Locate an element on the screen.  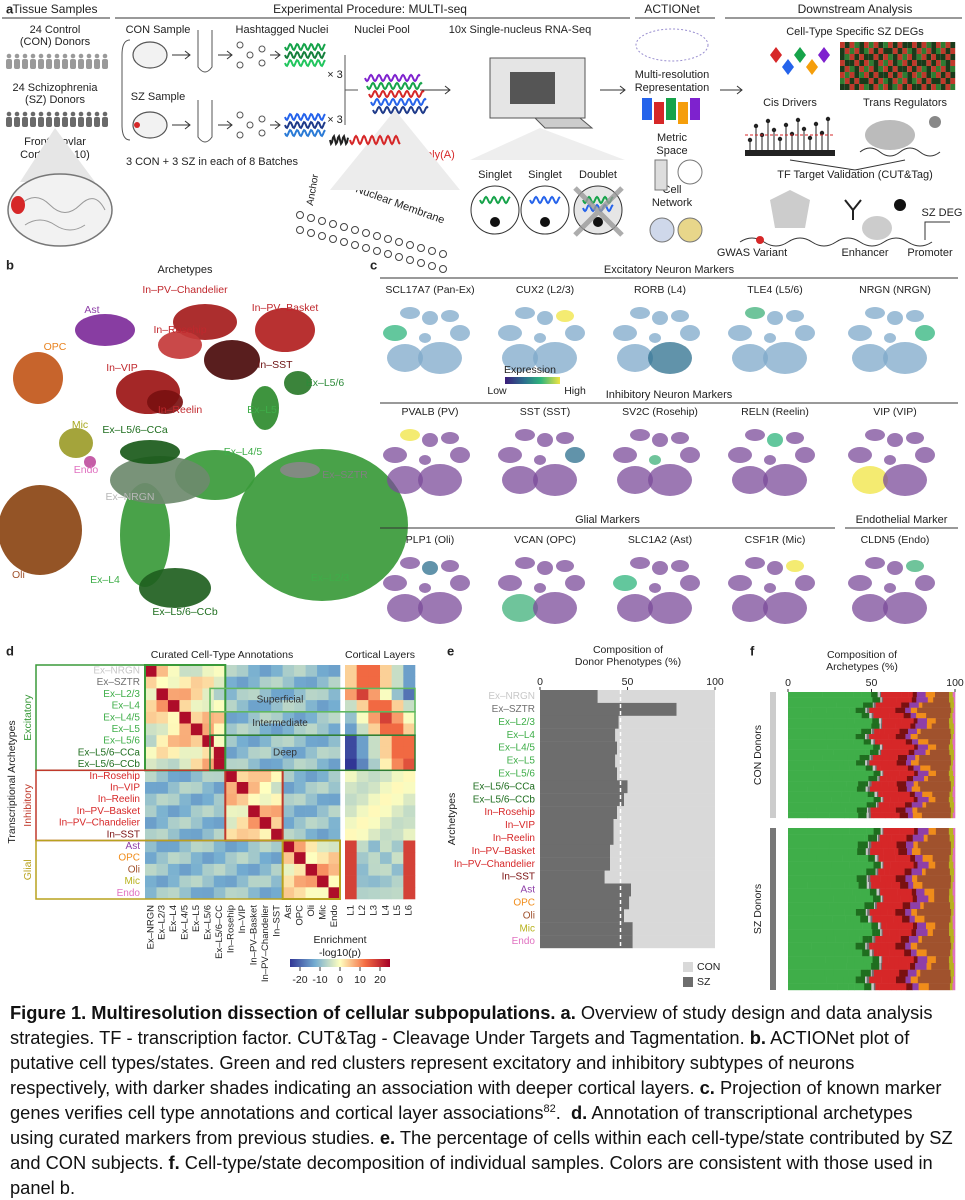
column-label: Mic is located at coordinates (322, 912).